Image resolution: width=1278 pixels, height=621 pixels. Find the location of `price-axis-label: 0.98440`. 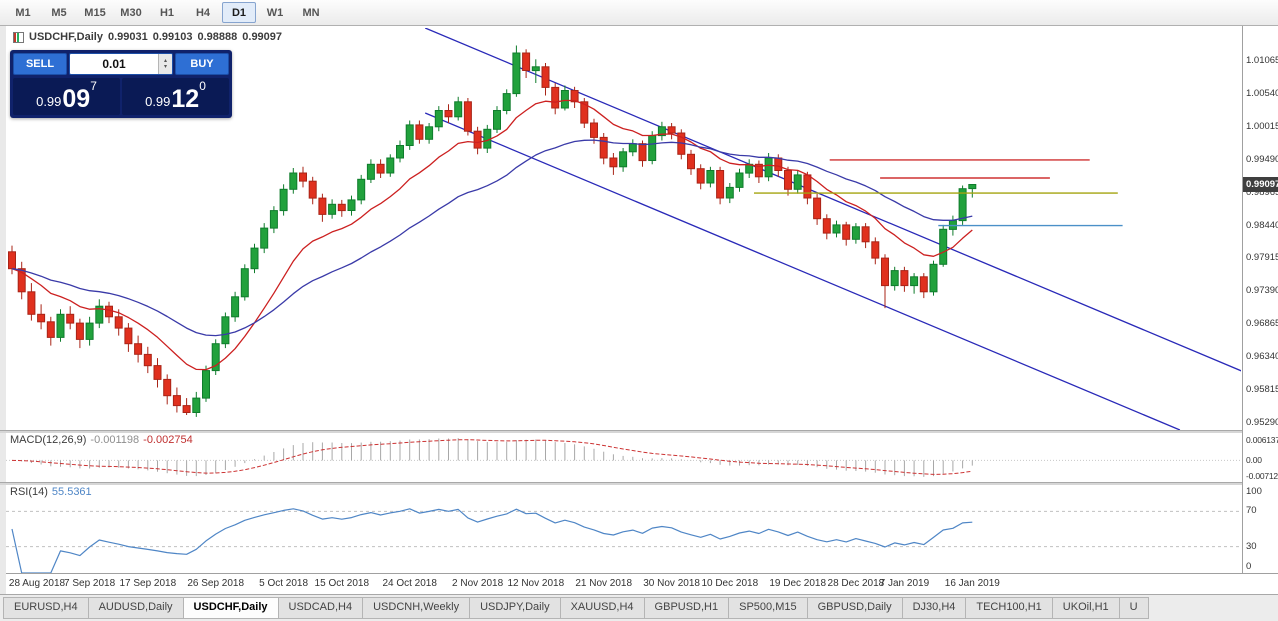

price-axis-label: 0.98440 is located at coordinates (1262, 225).